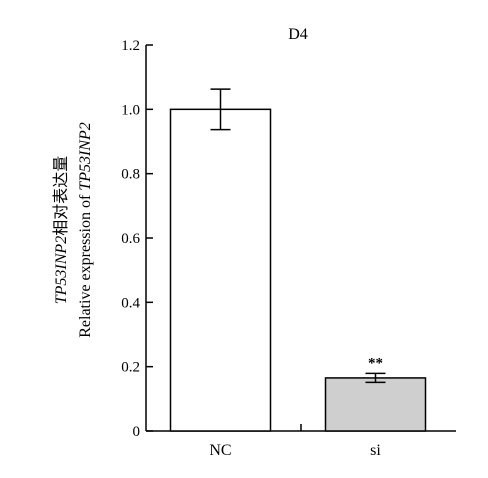 Image resolution: width=488 pixels, height=478 pixels. Describe the element at coordinates (130, 239) in the screenshot. I see `y-tick-label: 0.6` at that location.